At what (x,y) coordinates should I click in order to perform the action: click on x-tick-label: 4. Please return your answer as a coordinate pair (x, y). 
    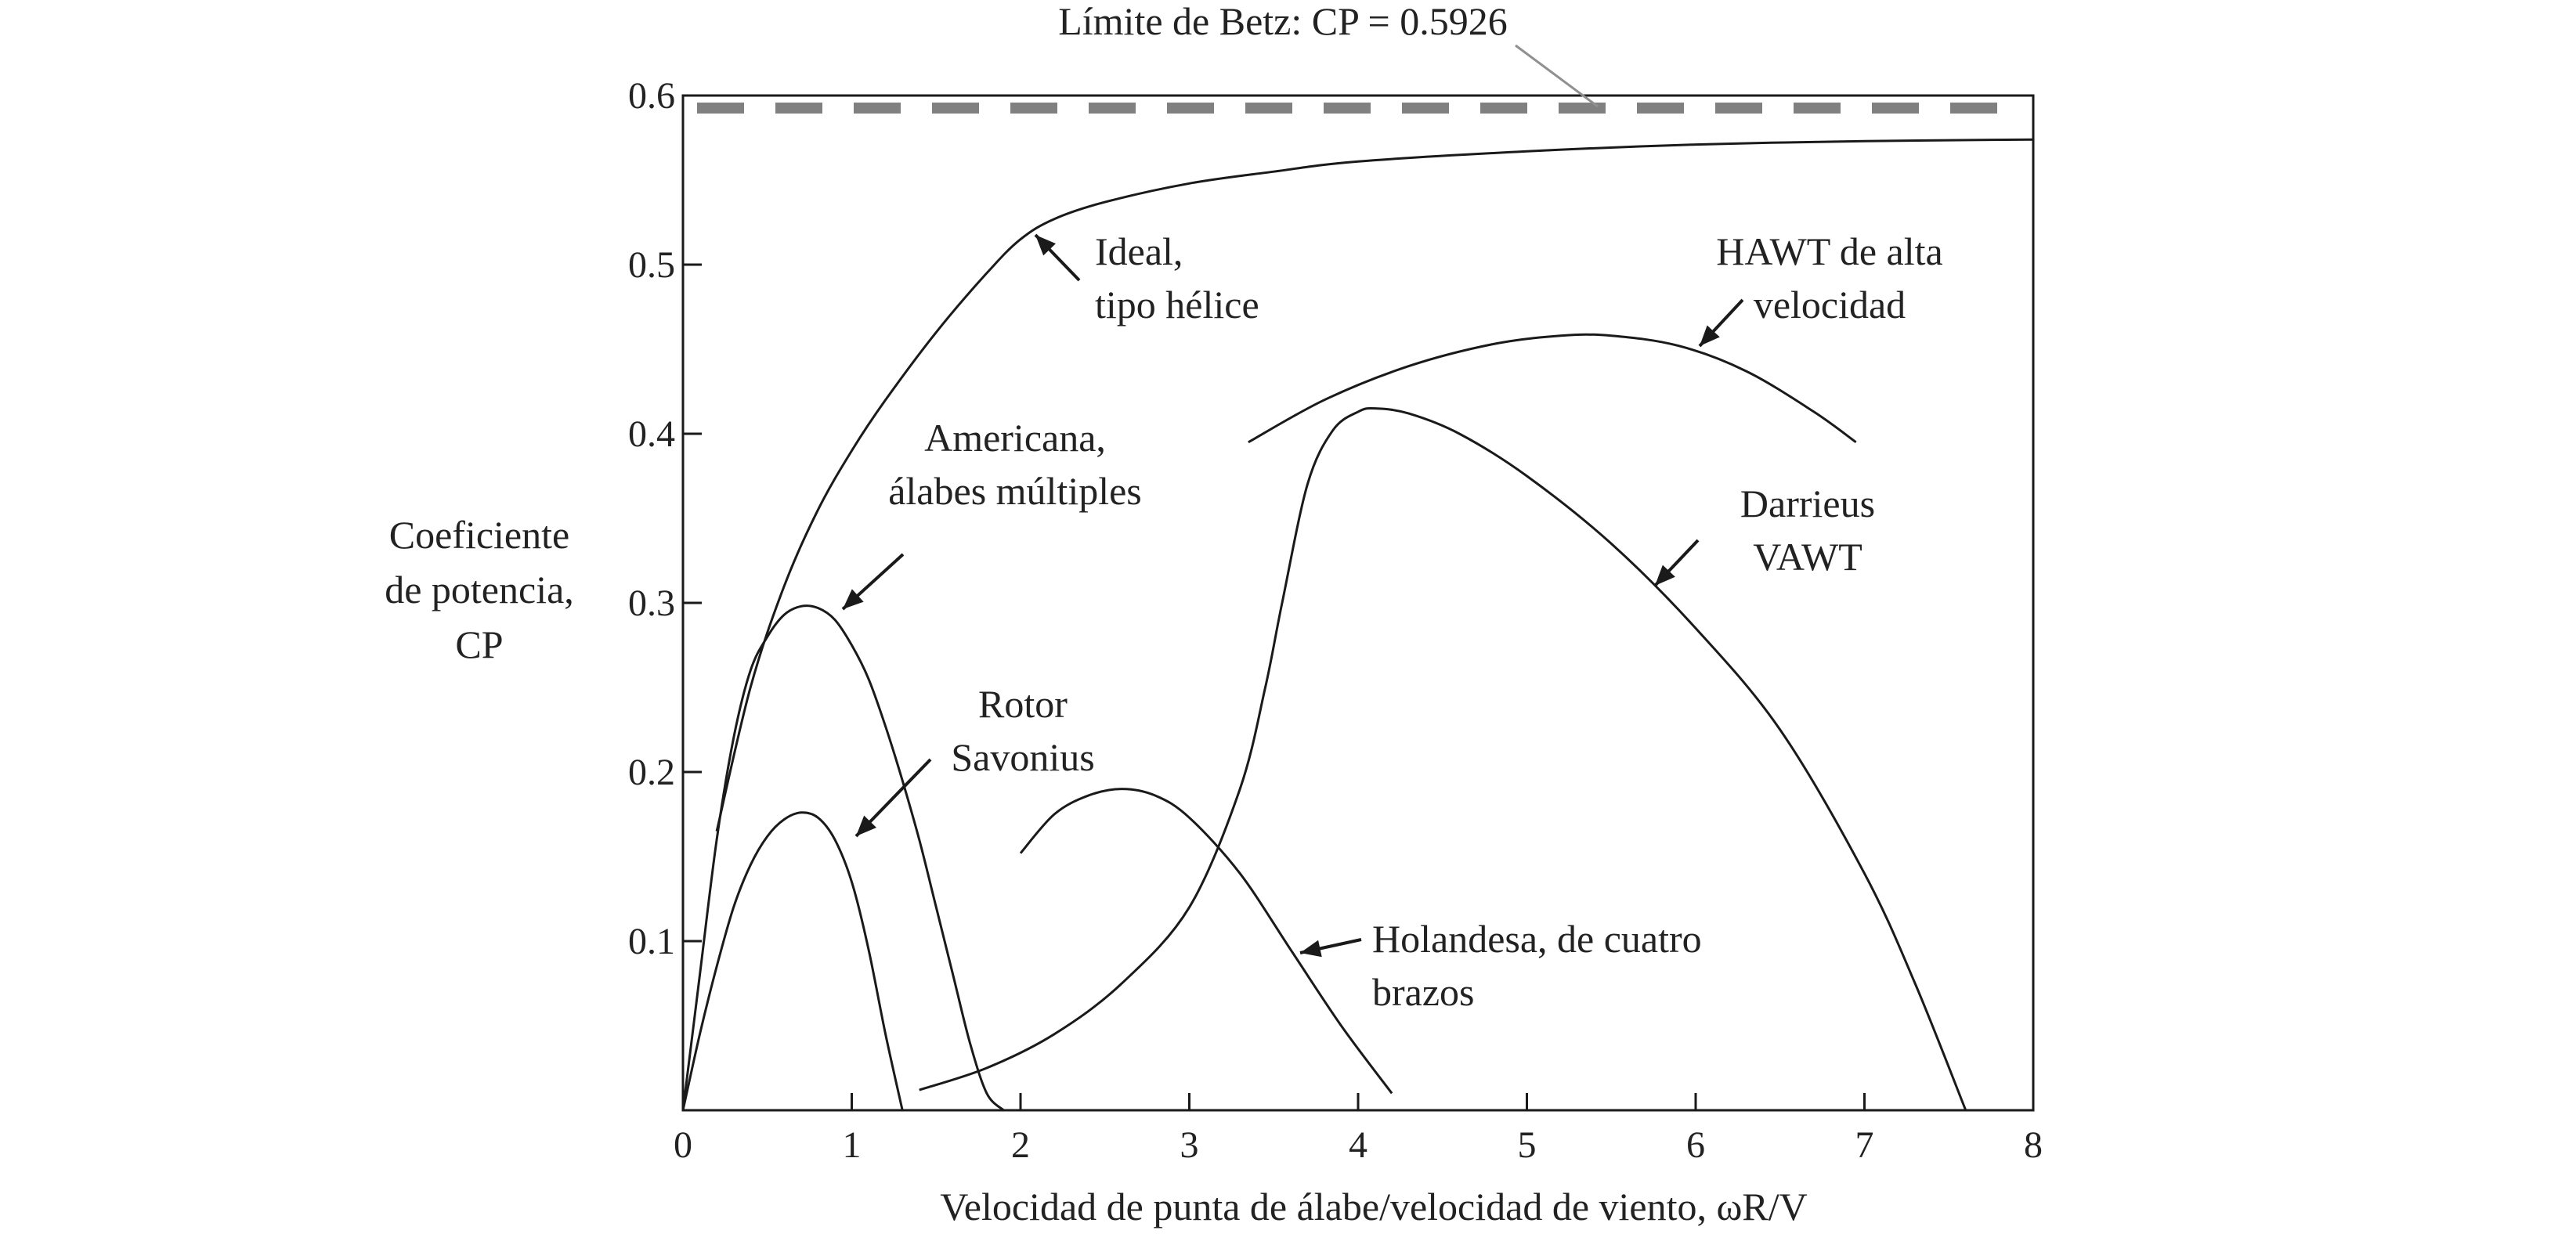
    Looking at the image, I should click on (1358, 1145).